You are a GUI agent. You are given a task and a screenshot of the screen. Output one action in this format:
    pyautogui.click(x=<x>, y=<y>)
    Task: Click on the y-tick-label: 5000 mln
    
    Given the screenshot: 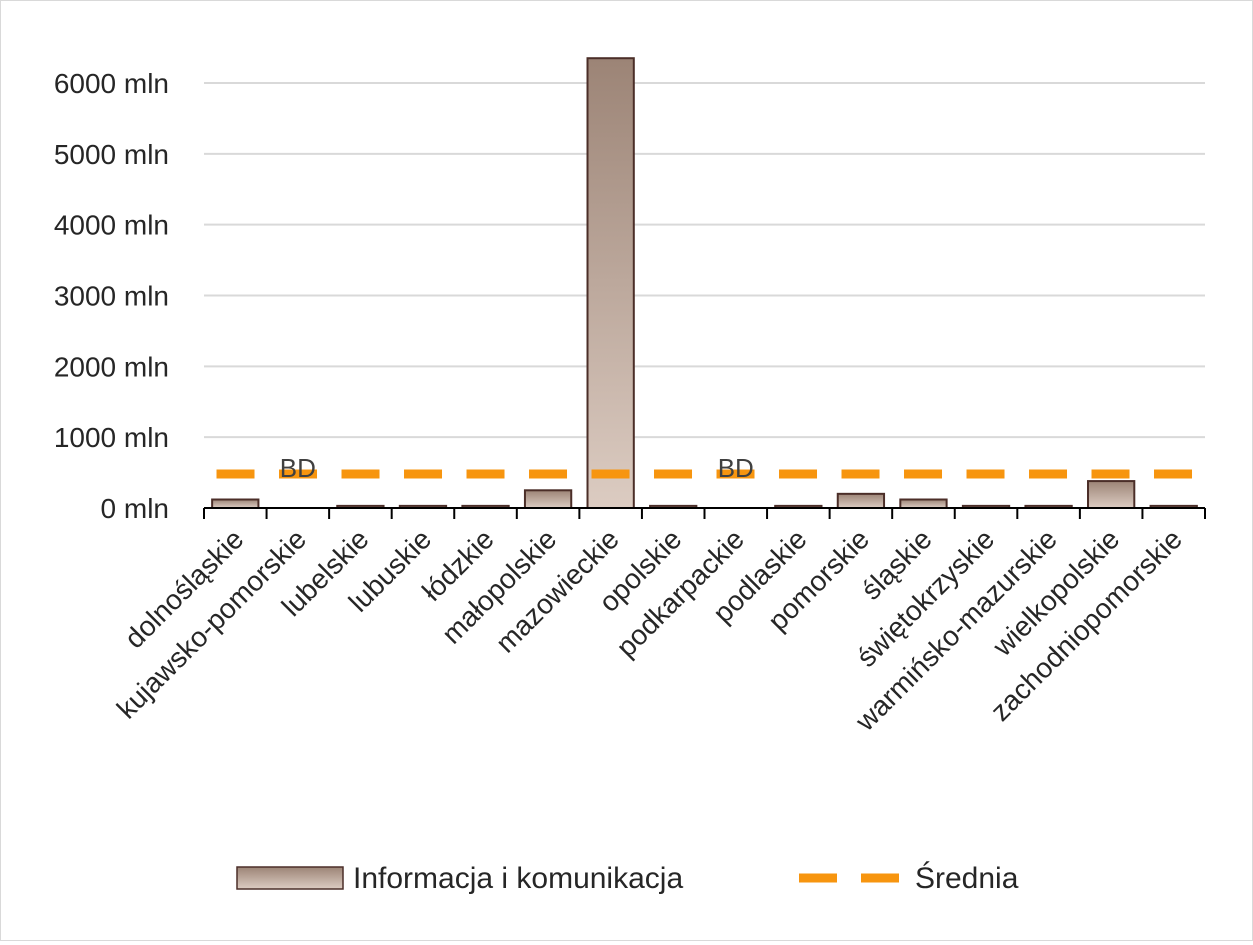 What is the action you would take?
    pyautogui.click(x=111, y=154)
    